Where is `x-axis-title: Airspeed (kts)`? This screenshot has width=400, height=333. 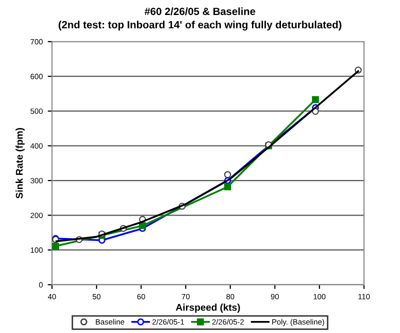
x-axis-title: Airspeed (kts) is located at coordinates (208, 308).